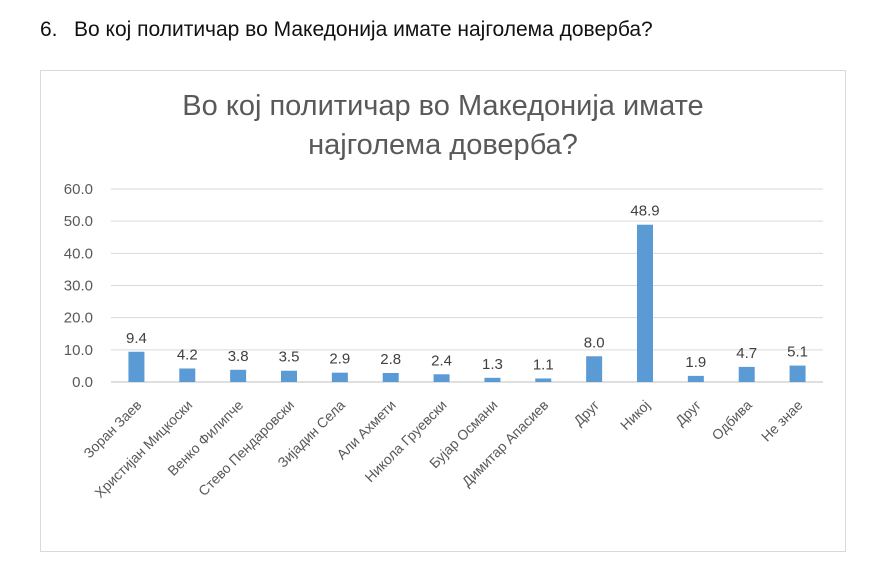  Describe the element at coordinates (594, 342) in the screenshot. I see `data-label: 8.0` at that location.